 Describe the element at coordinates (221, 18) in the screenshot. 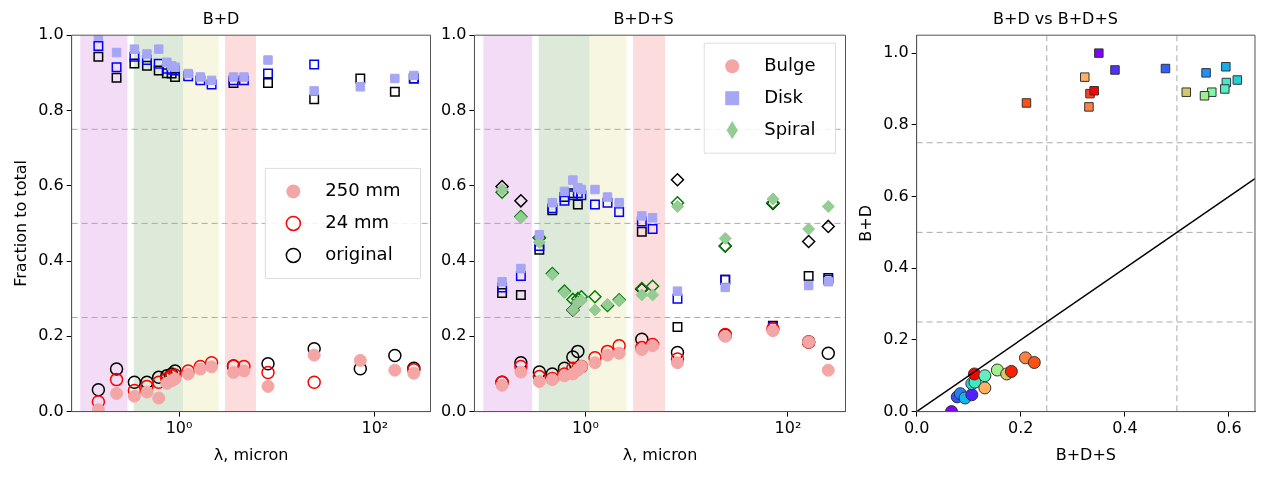

I see `chart-title: B+D` at that location.